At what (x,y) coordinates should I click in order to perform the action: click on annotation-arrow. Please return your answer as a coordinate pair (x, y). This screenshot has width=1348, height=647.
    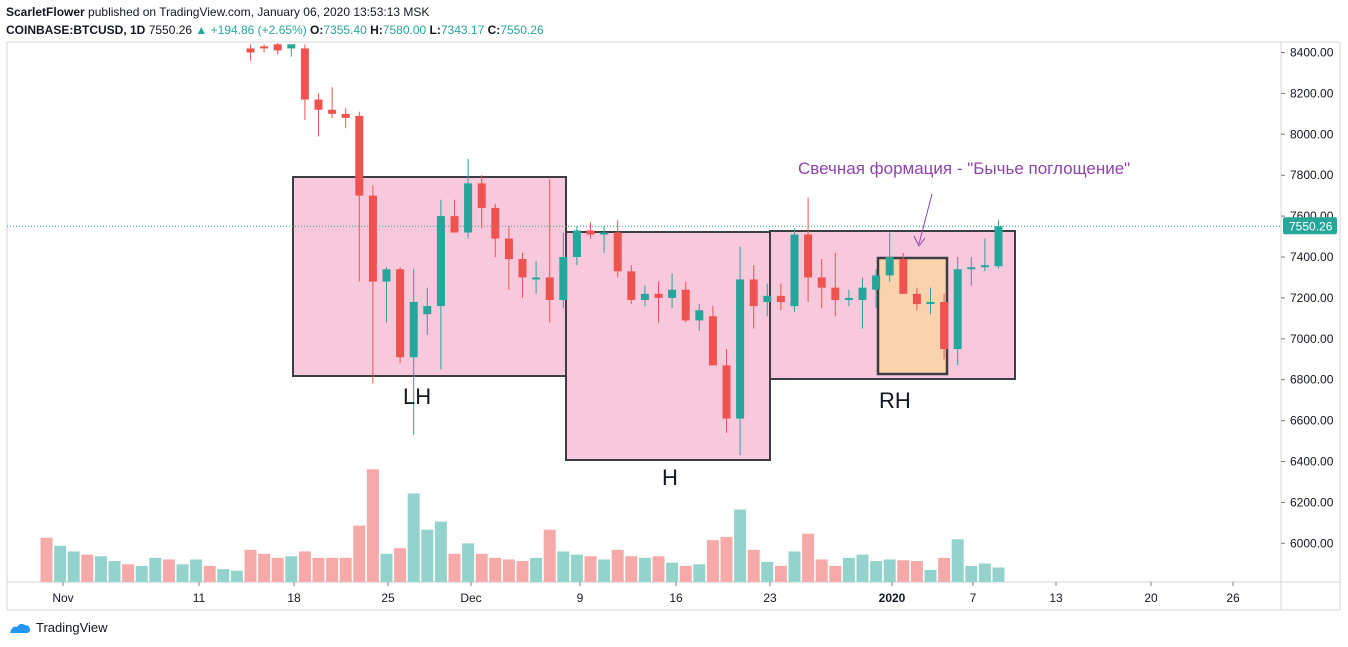
    Looking at the image, I should click on (925, 219).